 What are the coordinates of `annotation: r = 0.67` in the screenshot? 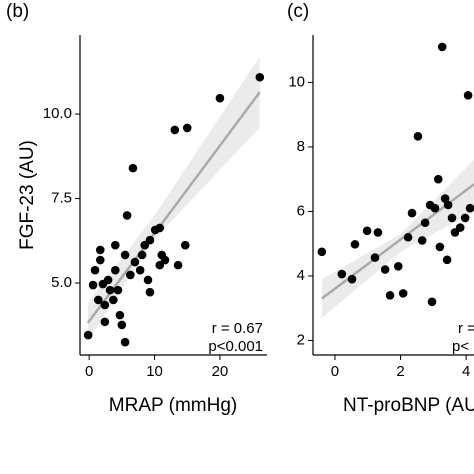 It's located at (237, 328).